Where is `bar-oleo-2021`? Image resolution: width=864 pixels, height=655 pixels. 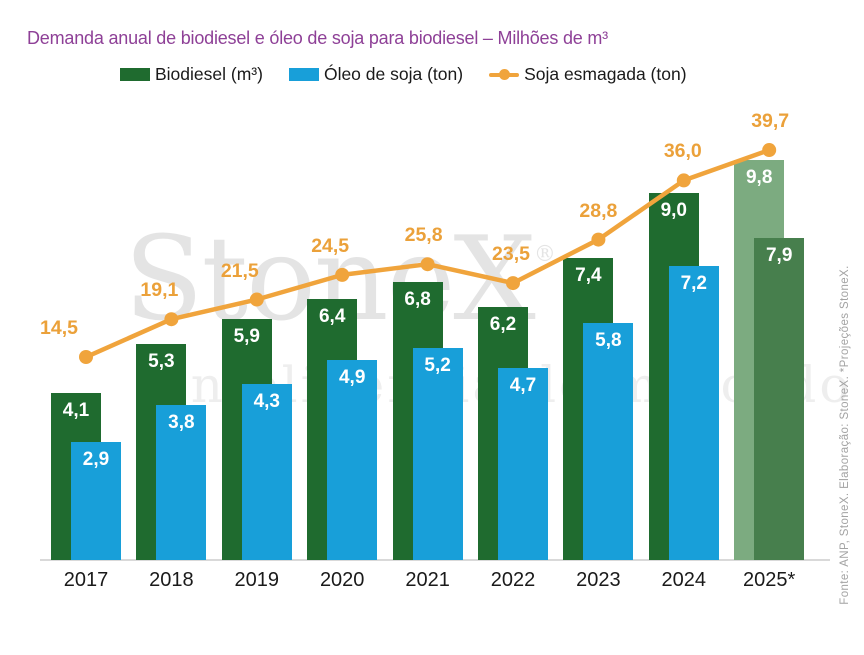
bar-oleo-2021 is located at coordinates (437, 453).